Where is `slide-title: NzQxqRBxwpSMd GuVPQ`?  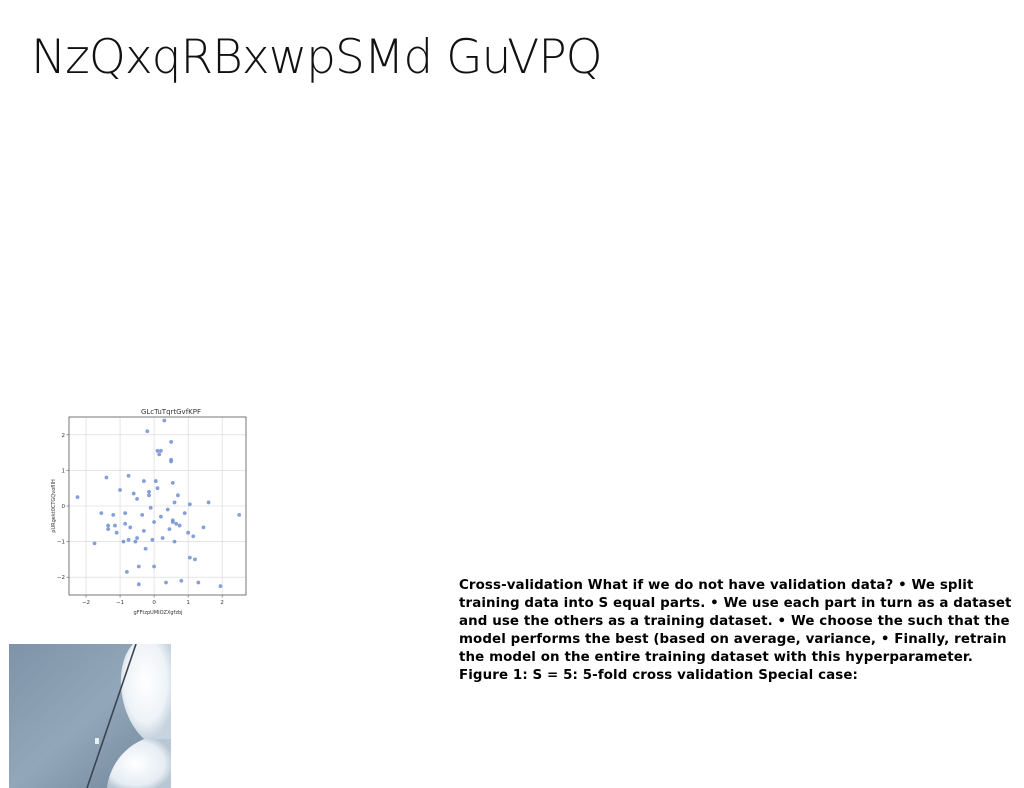 slide-title: NzQxqRBxwpSMd GuVPQ is located at coordinates (317, 57).